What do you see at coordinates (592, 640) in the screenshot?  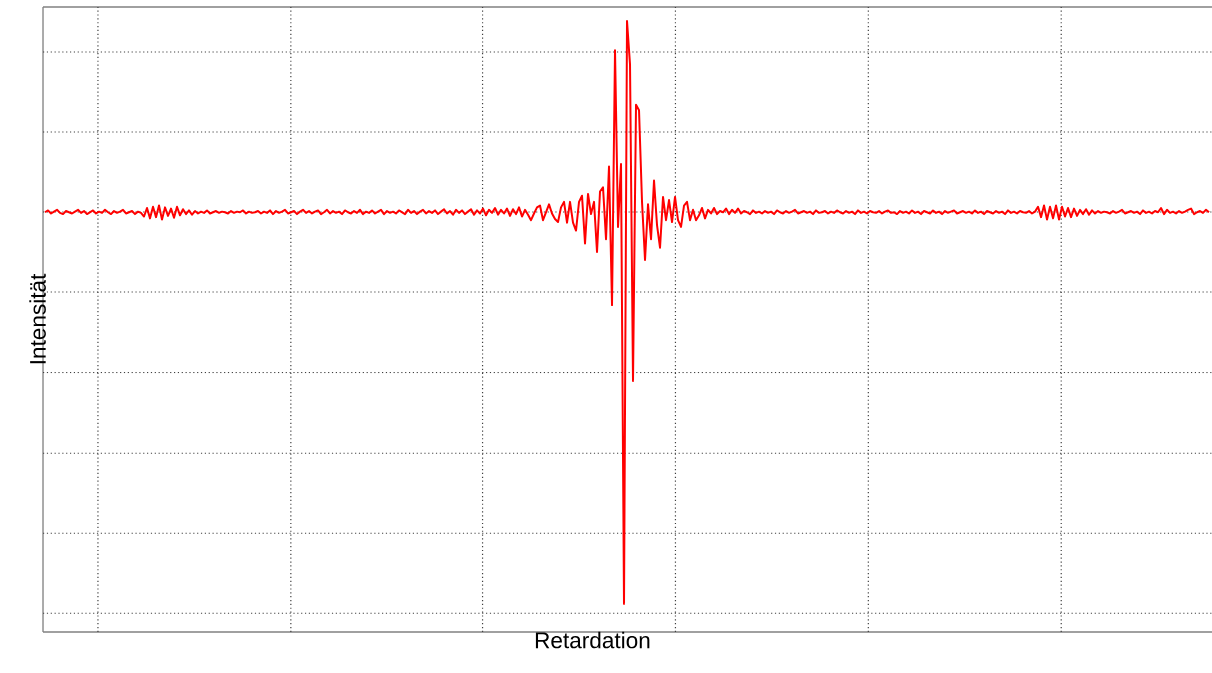 I see `x-axis-title: Retardation` at bounding box center [592, 640].